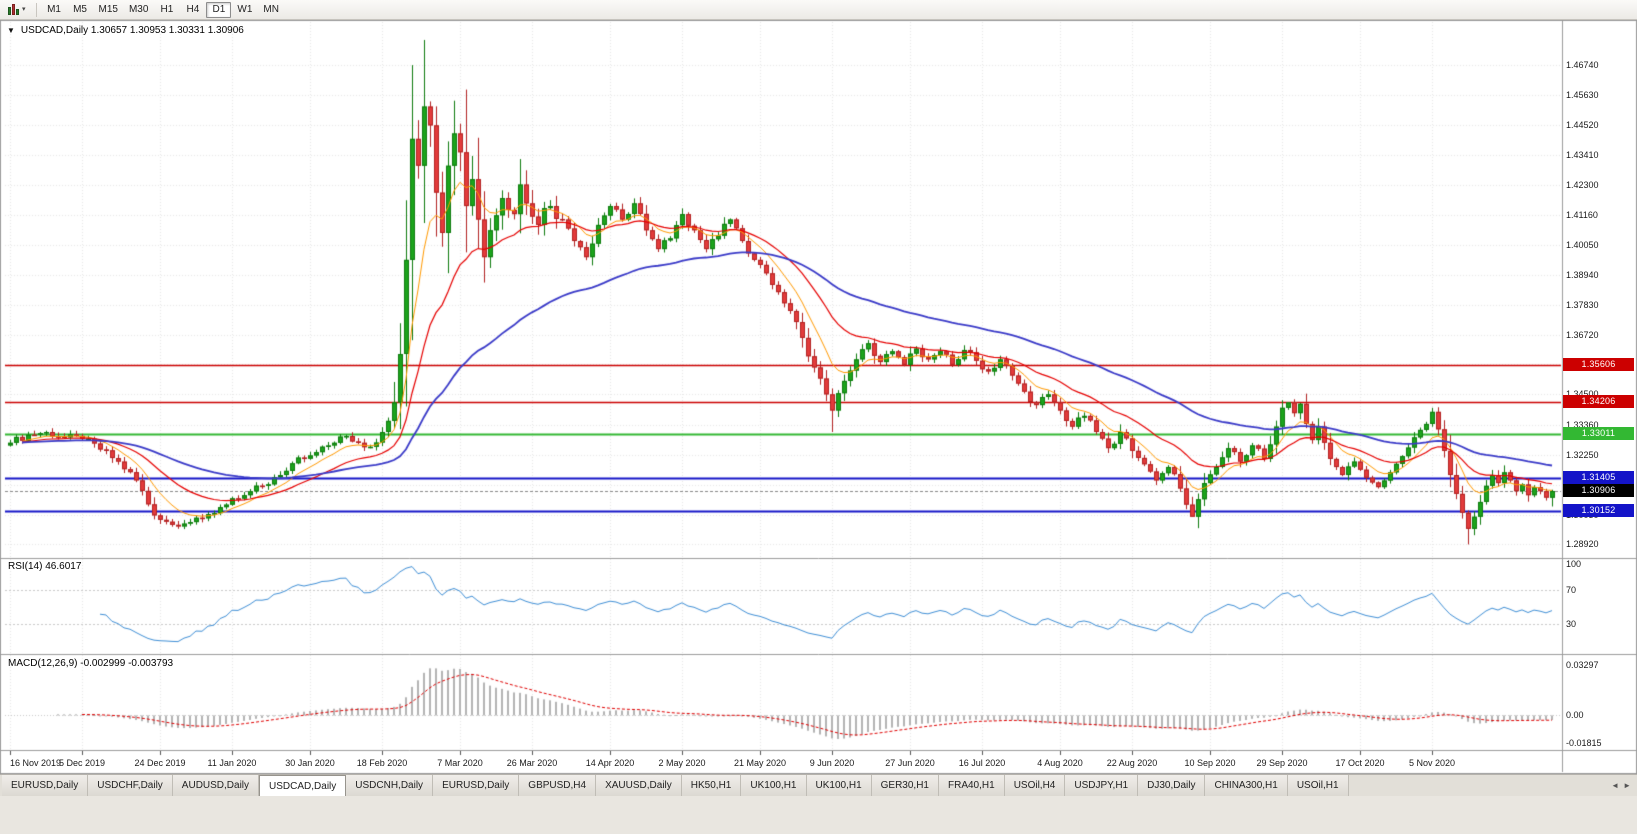 The image size is (1637, 834). I want to click on date-axis-label: 4 Aug 2020, so click(1060, 763).